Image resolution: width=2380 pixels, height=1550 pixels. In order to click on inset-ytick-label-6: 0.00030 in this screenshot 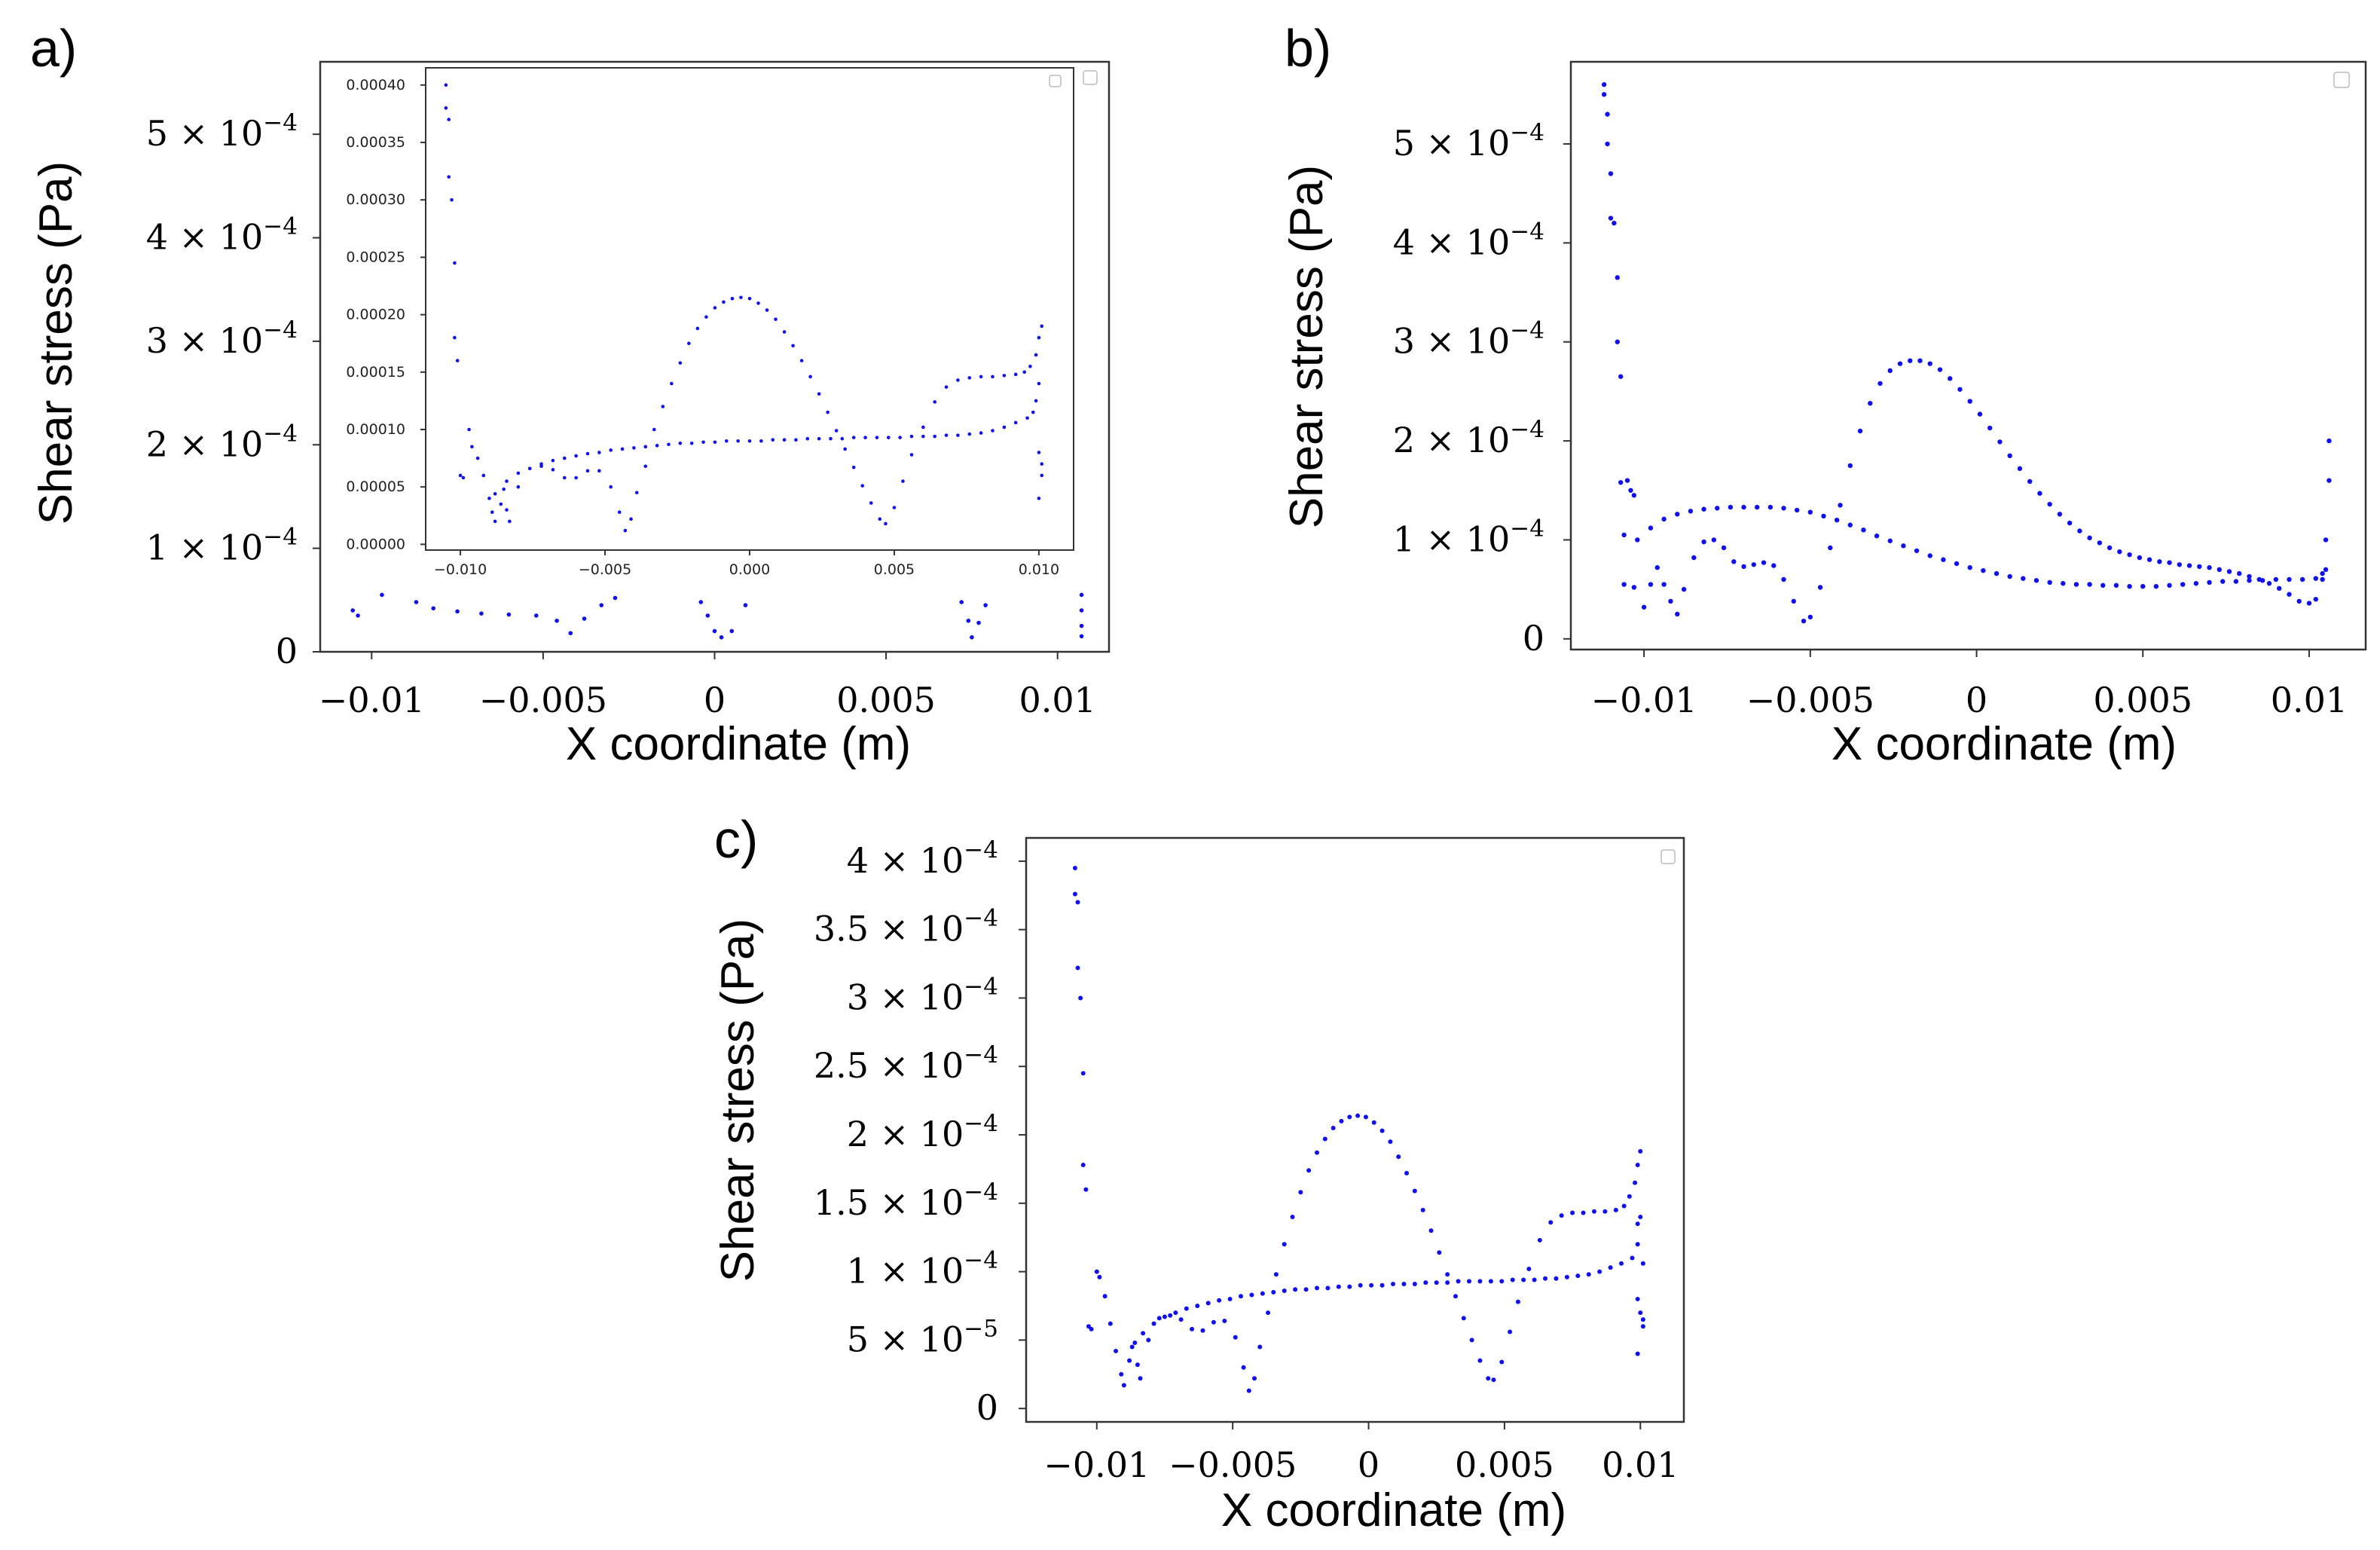, I will do `click(375, 199)`.